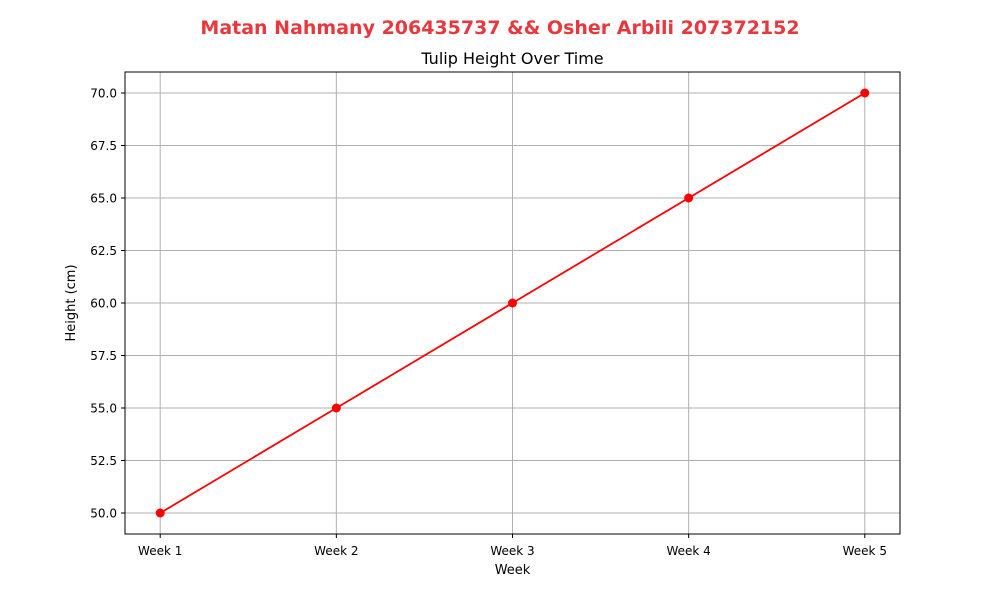 This screenshot has width=1000, height=600. I want to click on y-tick-label: 70.0, so click(103, 94).